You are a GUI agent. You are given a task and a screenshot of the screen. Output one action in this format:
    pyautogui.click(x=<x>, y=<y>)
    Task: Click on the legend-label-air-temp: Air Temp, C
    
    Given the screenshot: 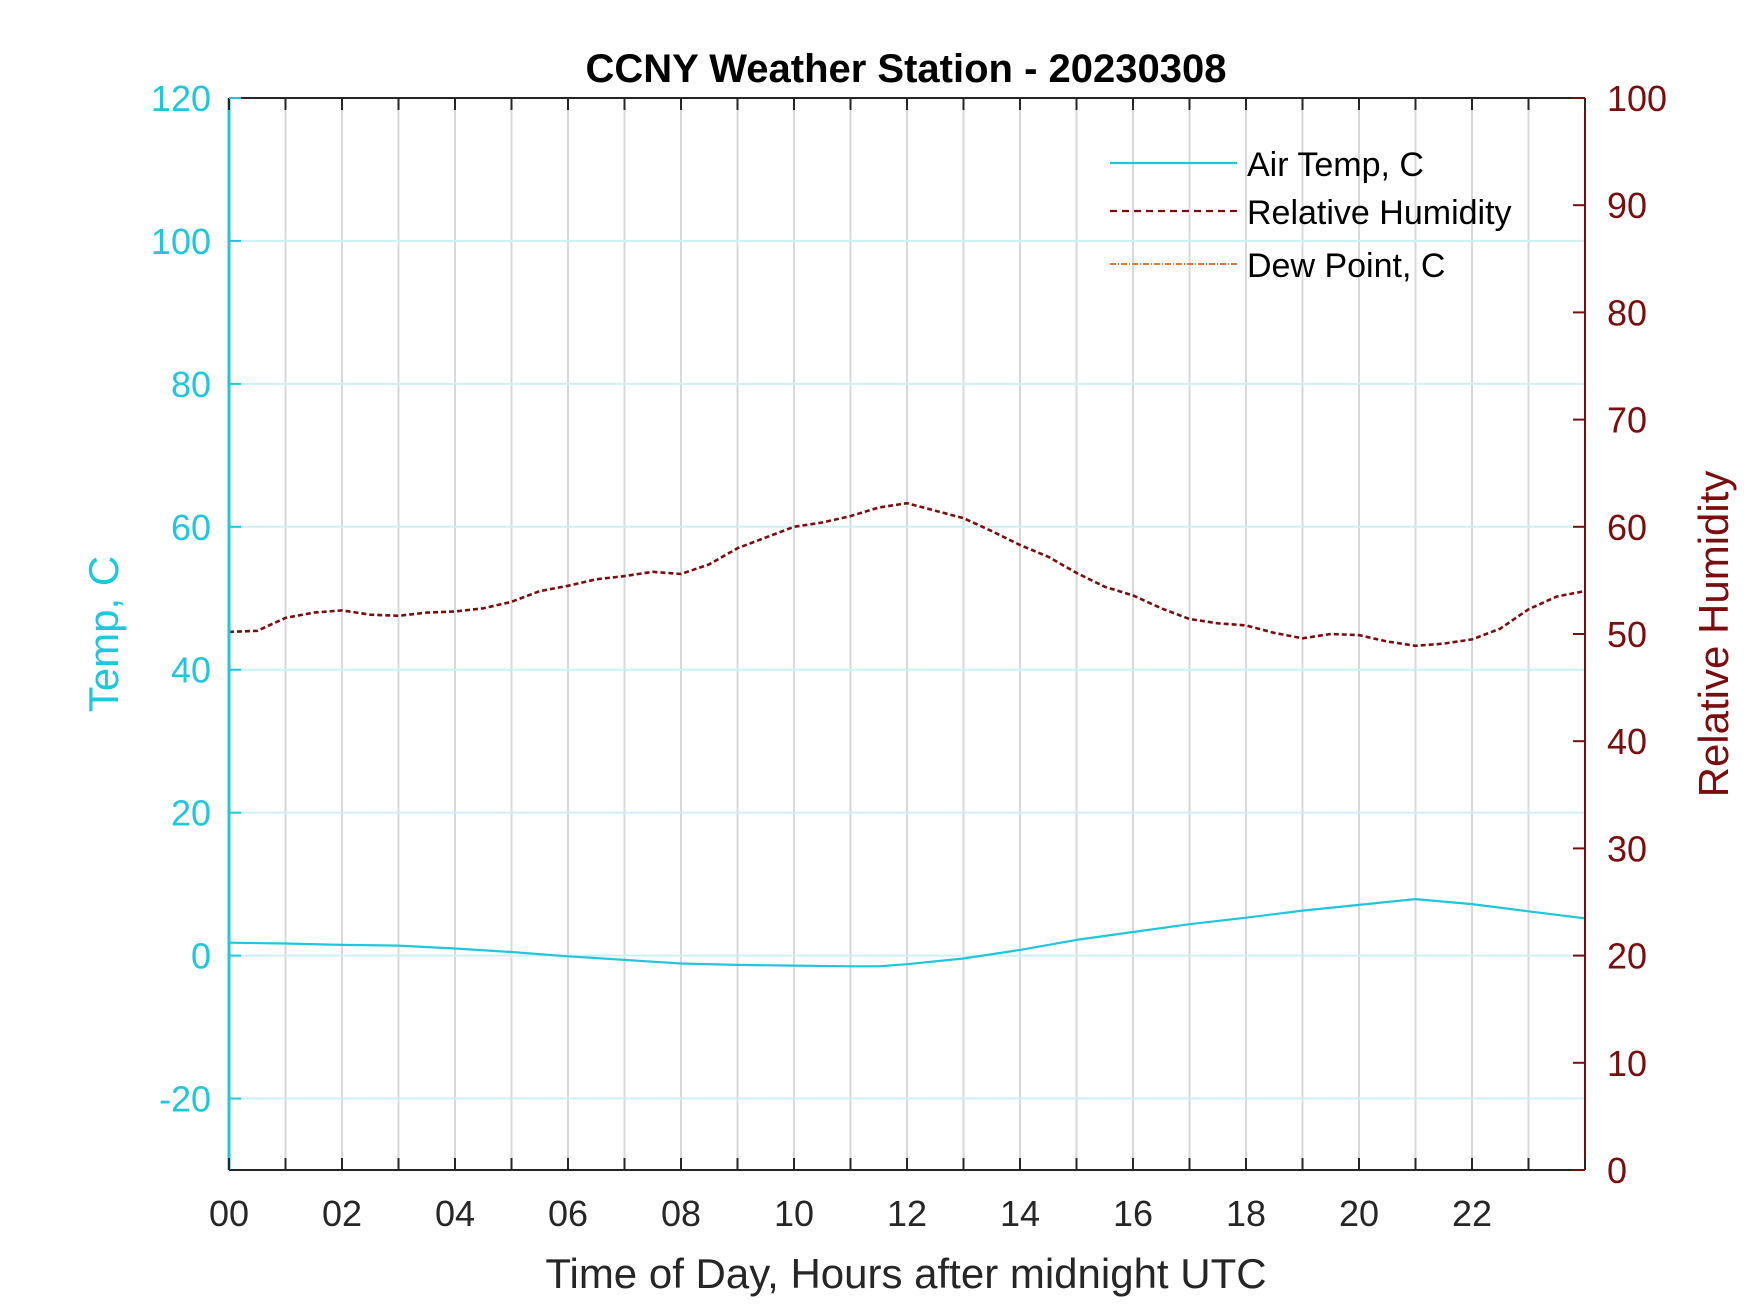 What is the action you would take?
    pyautogui.click(x=1335, y=165)
    